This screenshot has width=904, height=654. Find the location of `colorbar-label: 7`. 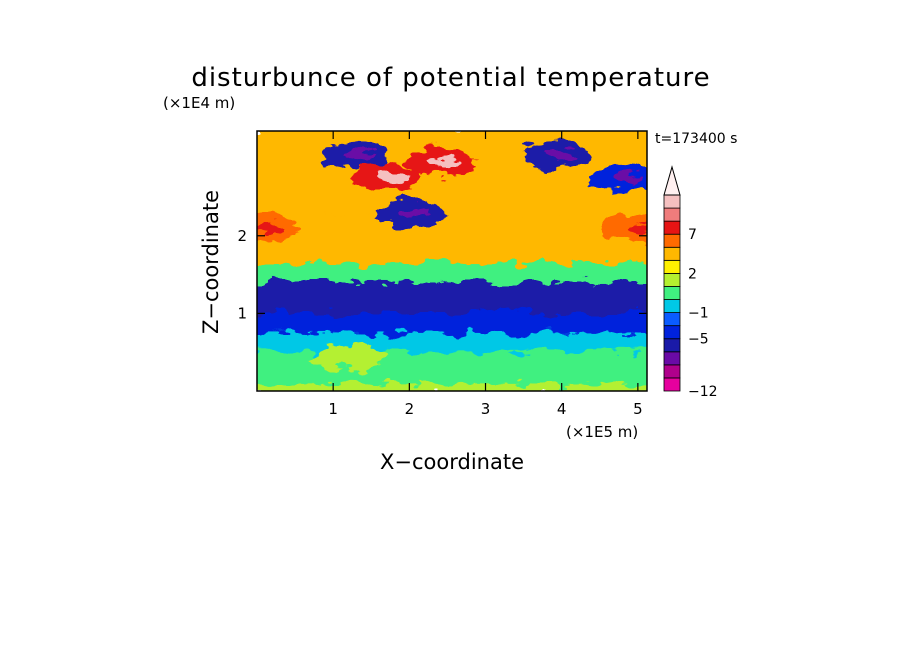

colorbar-label: 7 is located at coordinates (692, 235).